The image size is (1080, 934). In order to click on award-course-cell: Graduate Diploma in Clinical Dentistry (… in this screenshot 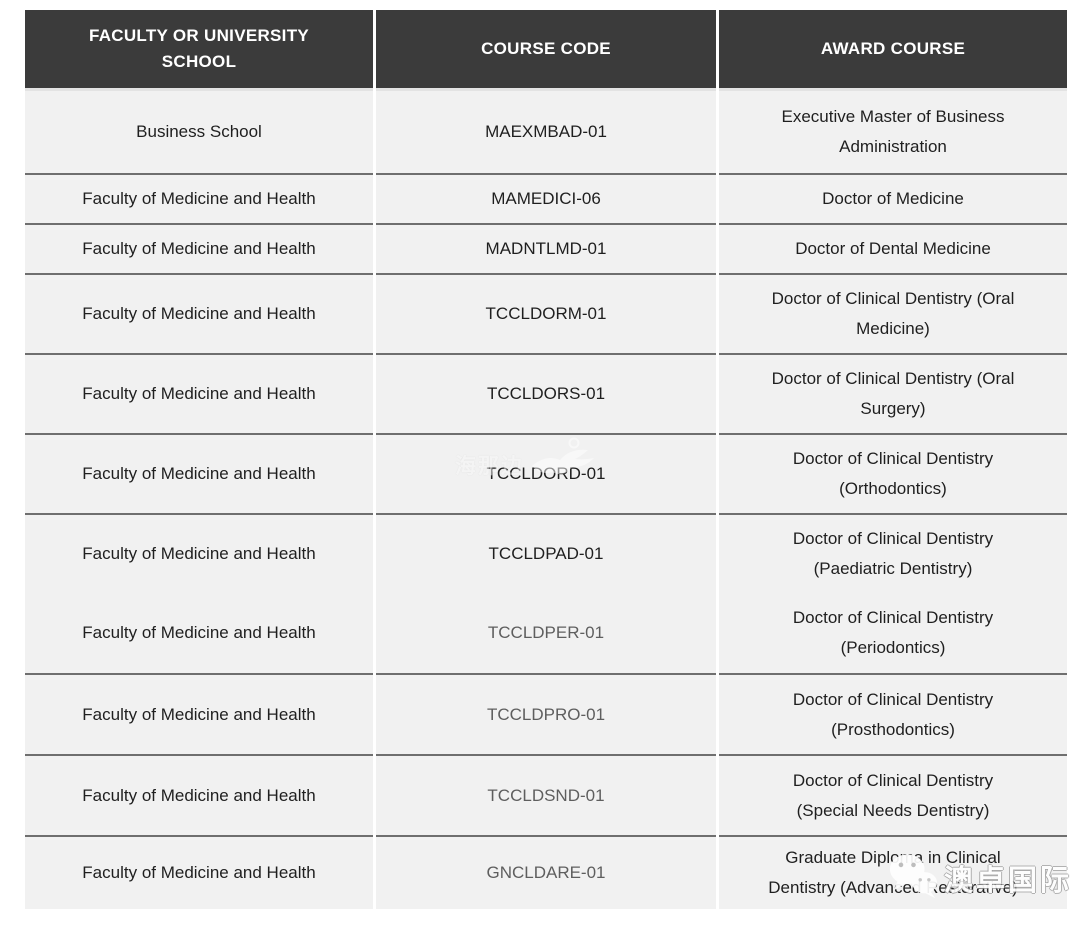, I will do `click(893, 872)`.